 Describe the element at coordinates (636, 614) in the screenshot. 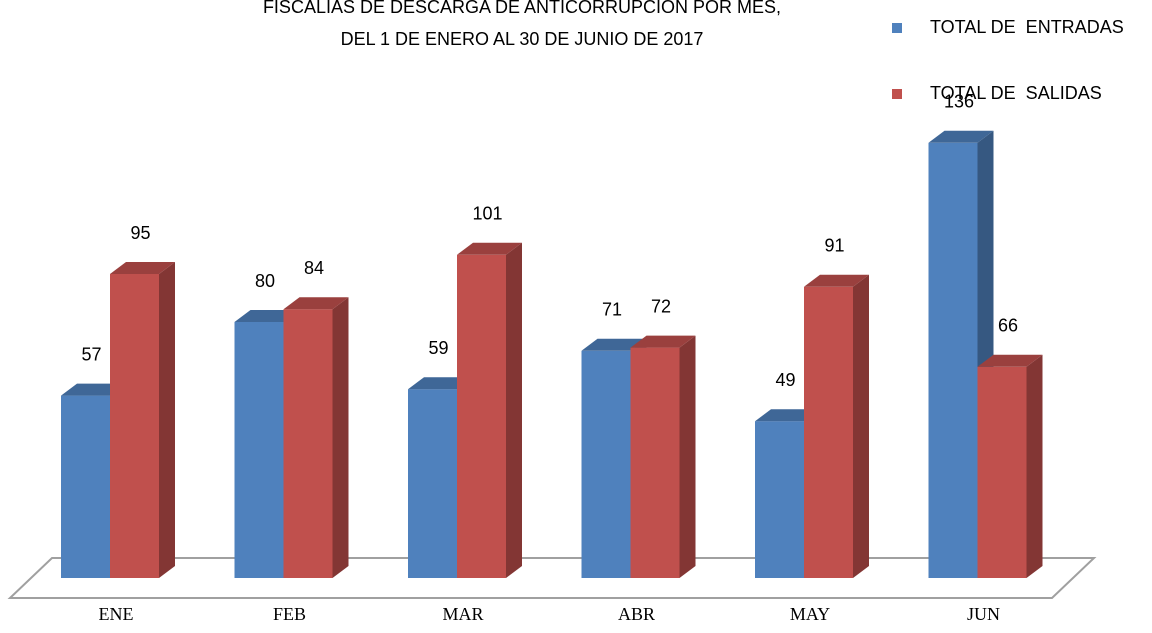

I see `x-tick-label: ABR` at that location.